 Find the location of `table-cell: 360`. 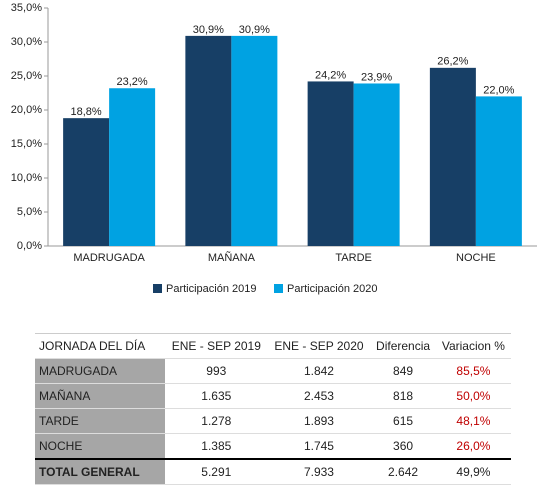

table-cell: 360 is located at coordinates (403, 446).